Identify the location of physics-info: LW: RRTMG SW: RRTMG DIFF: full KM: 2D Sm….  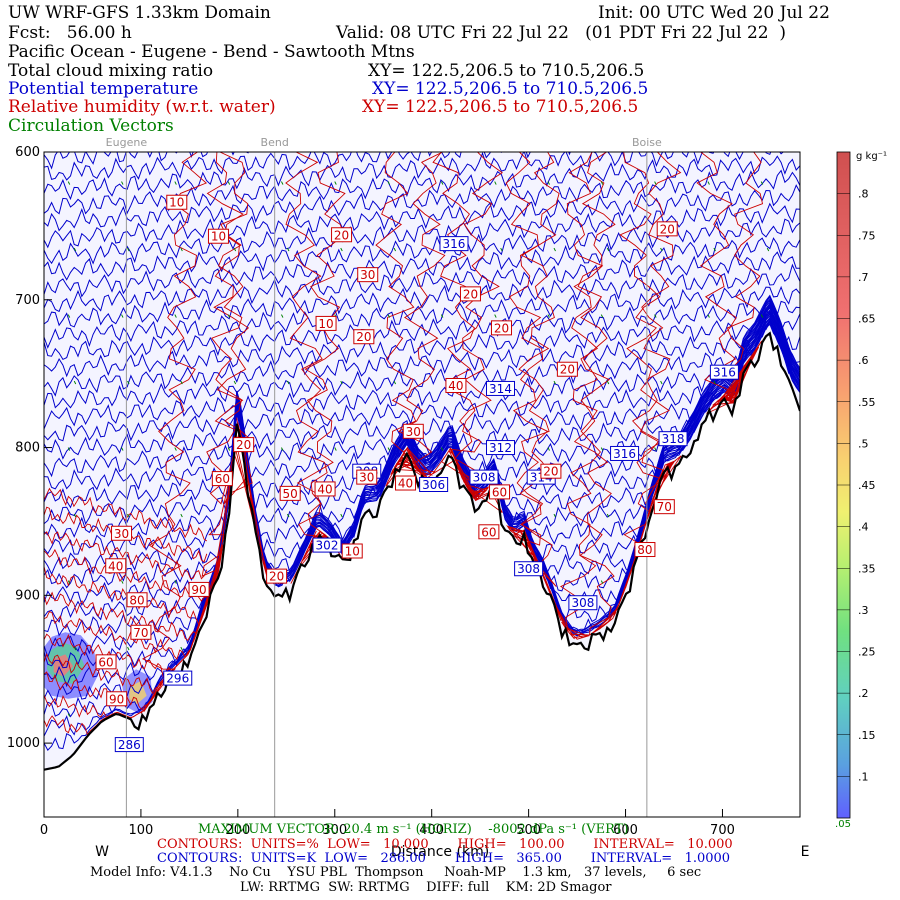
(426, 887).